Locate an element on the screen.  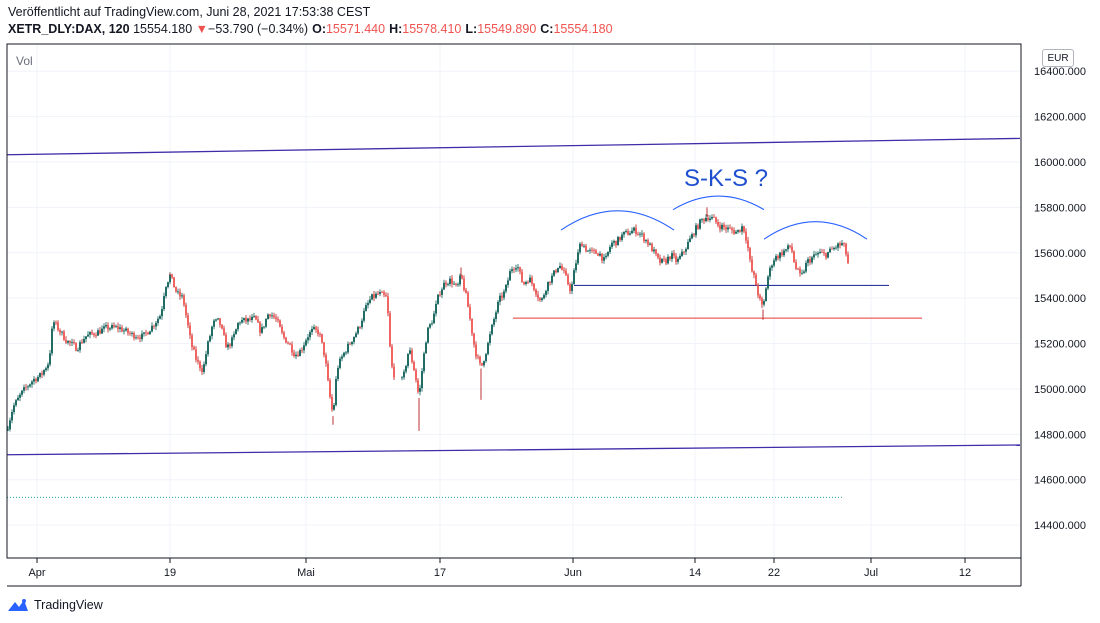
price-tick-label: 16200.000 is located at coordinates (1060, 118).